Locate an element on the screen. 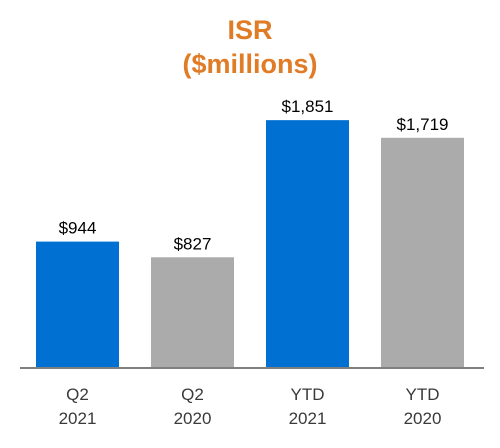 Image resolution: width=500 pixels, height=448 pixels. x-tick-label-0-1: 2021 is located at coordinates (78, 418).